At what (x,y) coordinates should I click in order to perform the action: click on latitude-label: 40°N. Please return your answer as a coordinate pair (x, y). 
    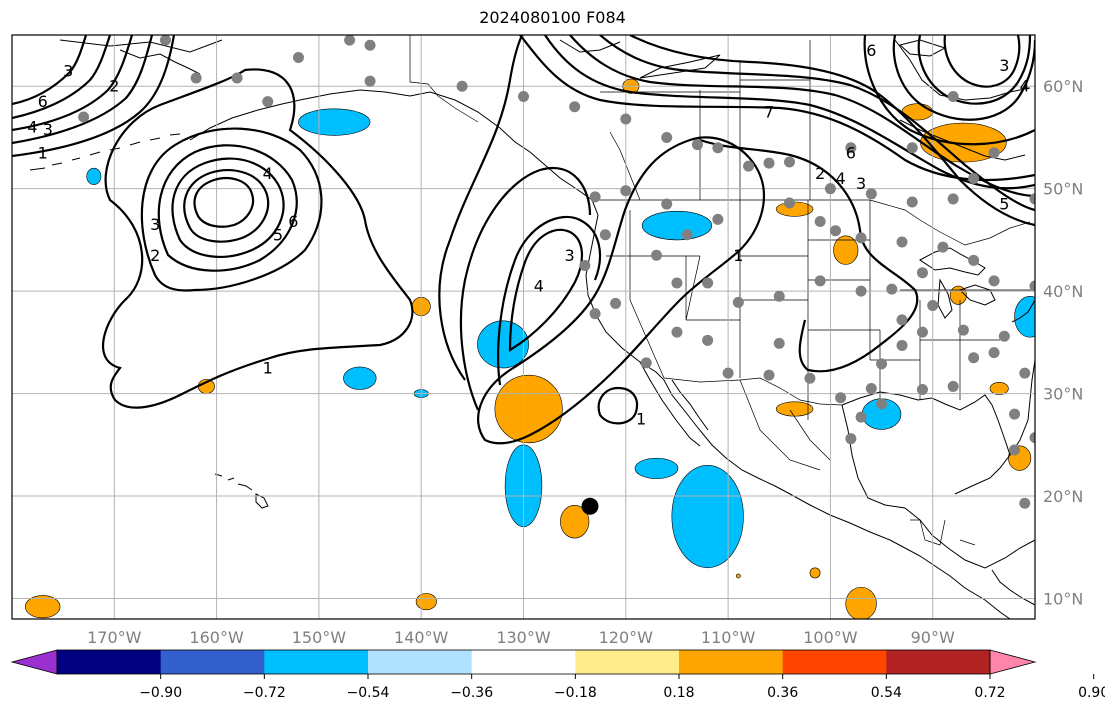
    Looking at the image, I should click on (1063, 291).